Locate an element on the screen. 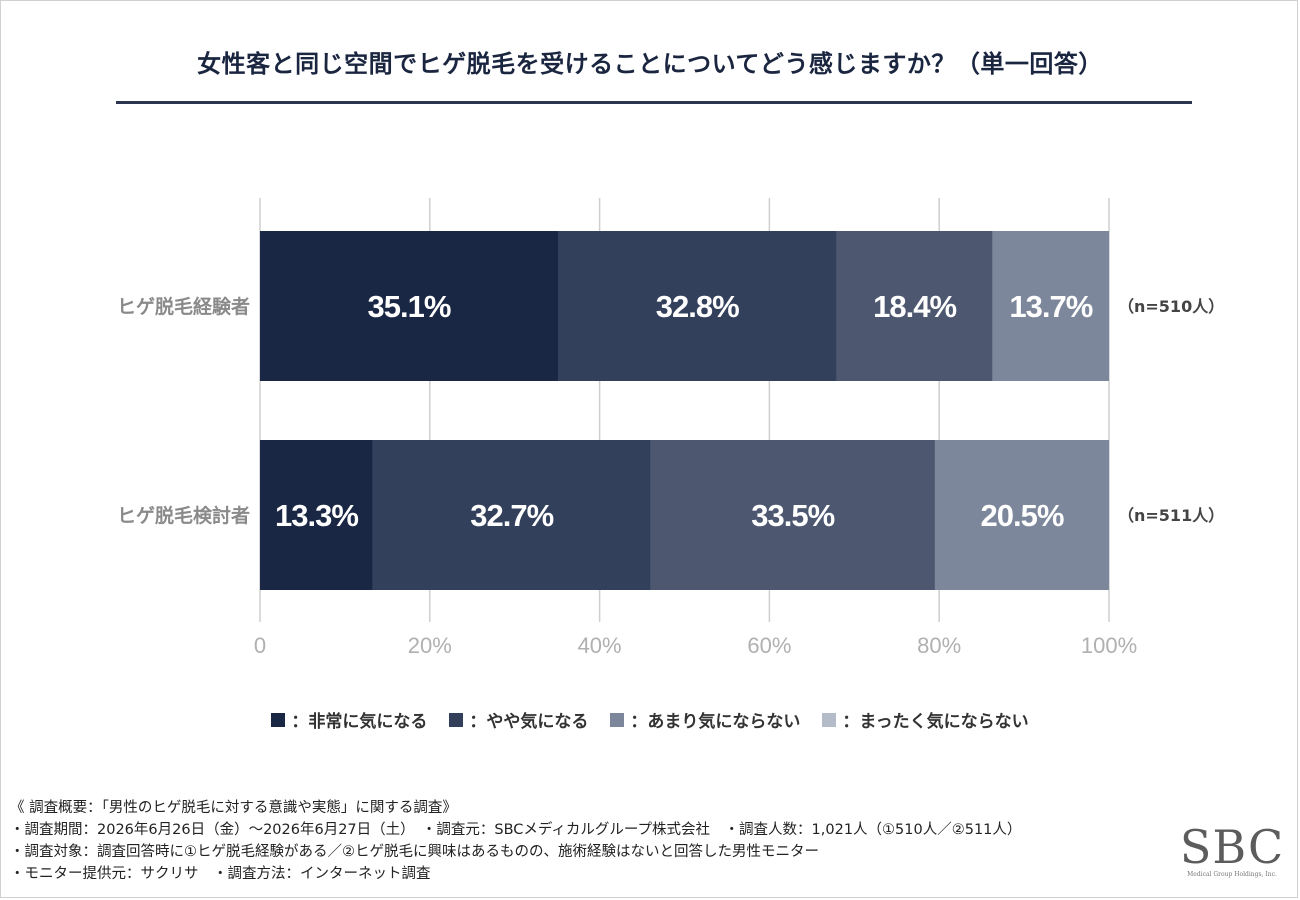  x-tick-label: 60% is located at coordinates (769, 645).